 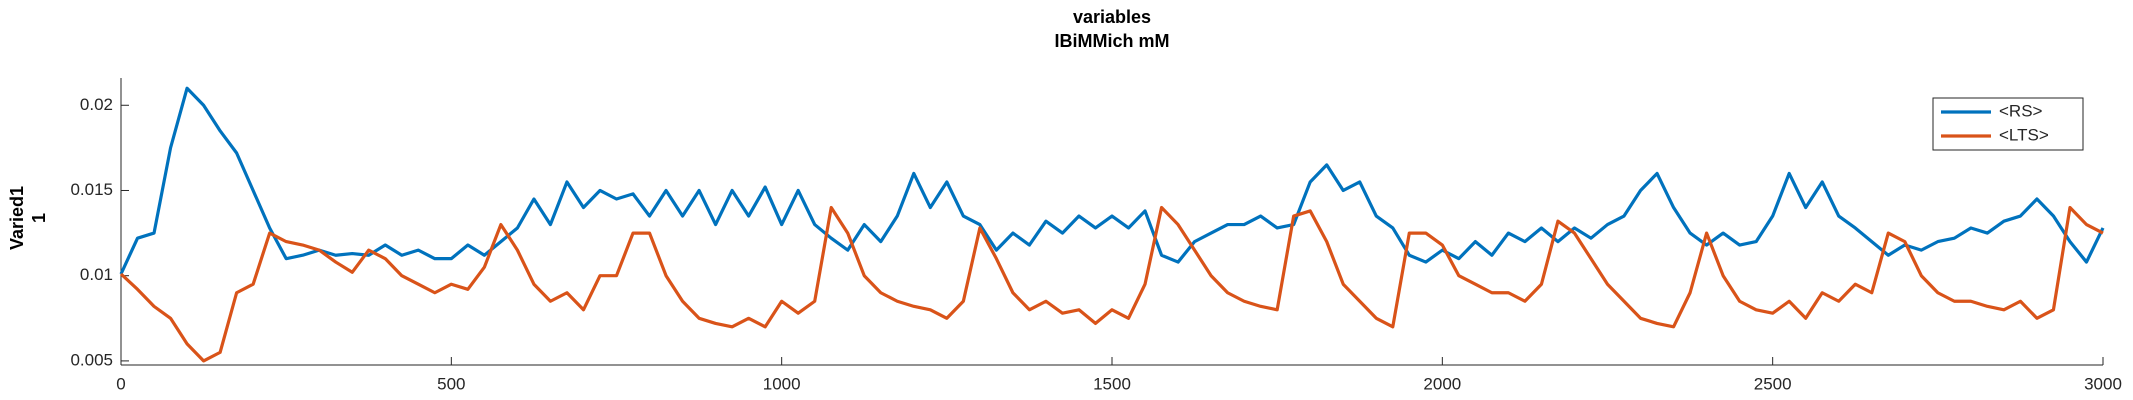 I want to click on legend-box, so click(x=2008, y=124).